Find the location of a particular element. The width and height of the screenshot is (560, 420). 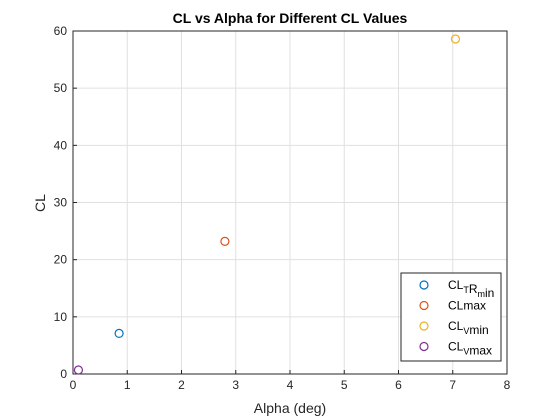

legend-label: CLVmin is located at coordinates (468, 328).